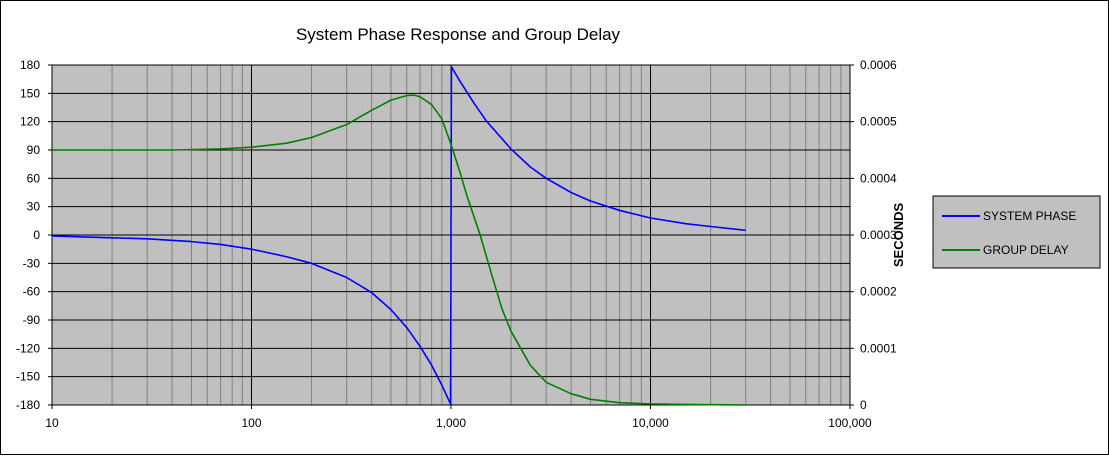 The width and height of the screenshot is (1109, 460). Describe the element at coordinates (1026, 250) in the screenshot. I see `legend-label-group-delay: GROUP DELAY` at that location.